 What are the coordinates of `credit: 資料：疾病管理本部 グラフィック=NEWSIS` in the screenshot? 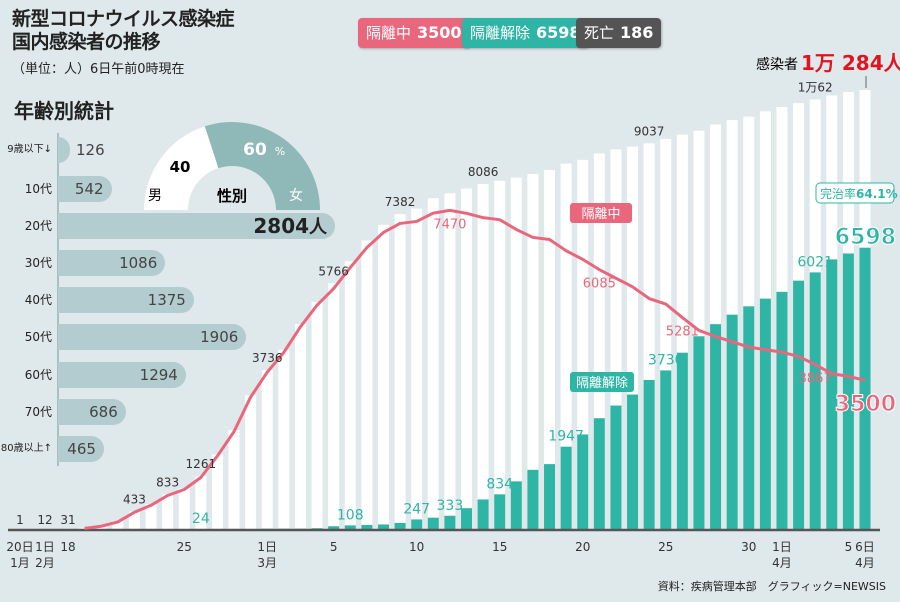 It's located at (771, 586).